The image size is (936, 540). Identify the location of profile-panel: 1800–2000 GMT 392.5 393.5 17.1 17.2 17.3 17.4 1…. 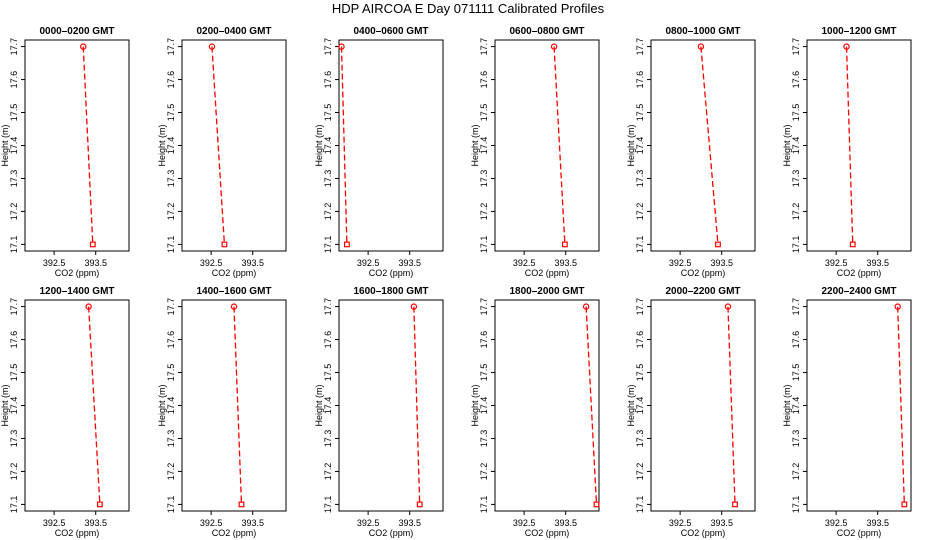
(535, 412).